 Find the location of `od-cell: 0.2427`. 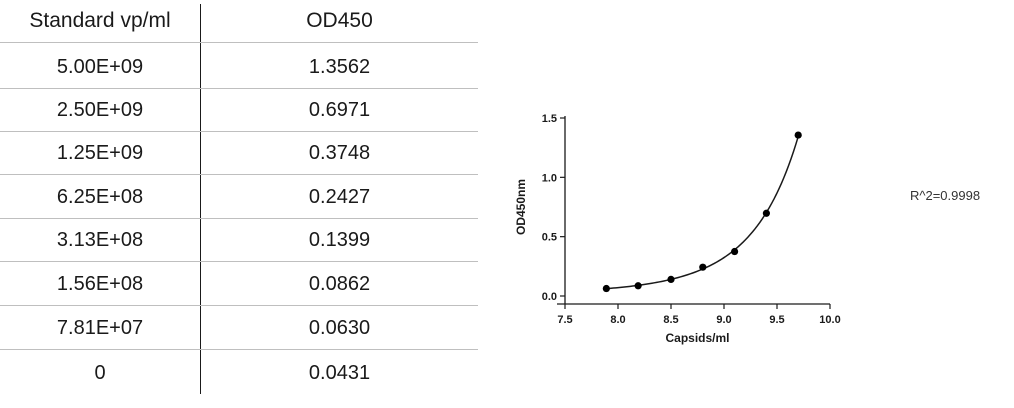

od-cell: 0.2427 is located at coordinates (339, 196).